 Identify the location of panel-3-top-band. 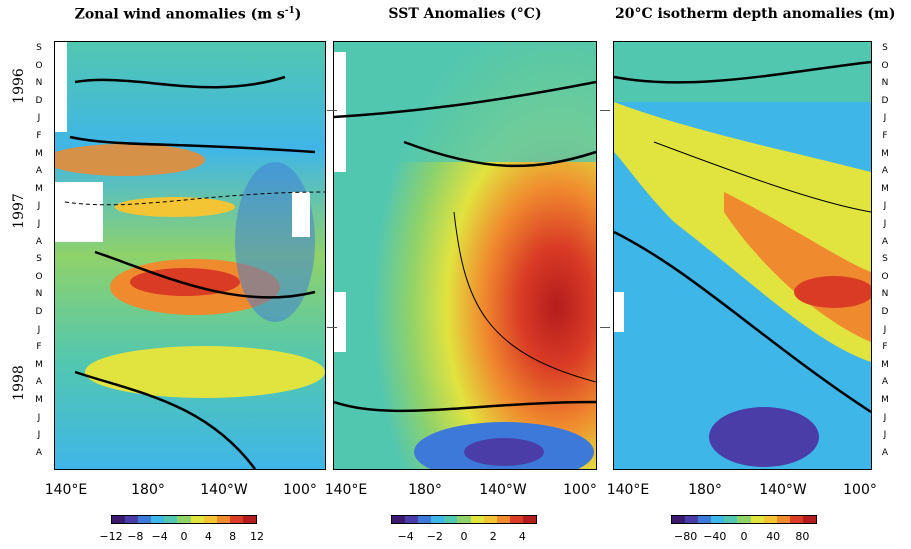
(742, 72).